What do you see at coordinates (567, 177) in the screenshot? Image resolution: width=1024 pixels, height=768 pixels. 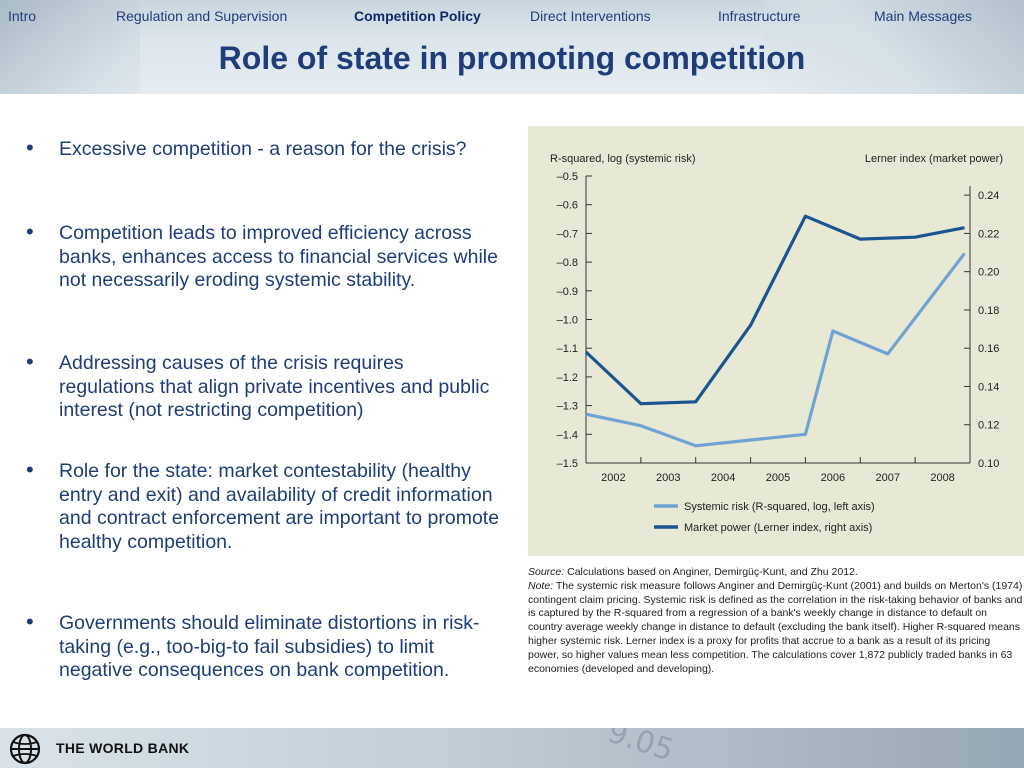 I see `left-tick-label: –0.5` at bounding box center [567, 177].